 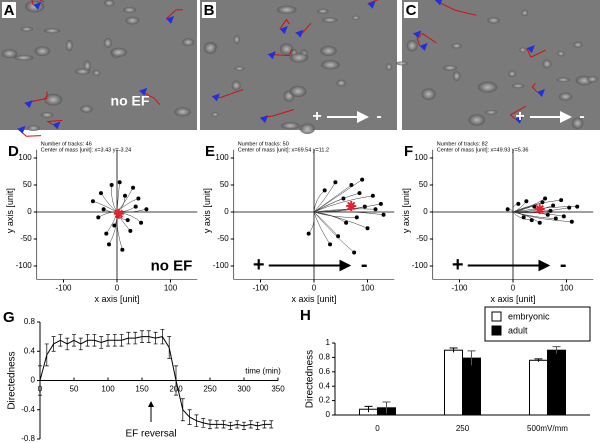 I want to click on info-text: Center of mass [unit]: x=3.43 y=-3.24, so click(x=86, y=150).